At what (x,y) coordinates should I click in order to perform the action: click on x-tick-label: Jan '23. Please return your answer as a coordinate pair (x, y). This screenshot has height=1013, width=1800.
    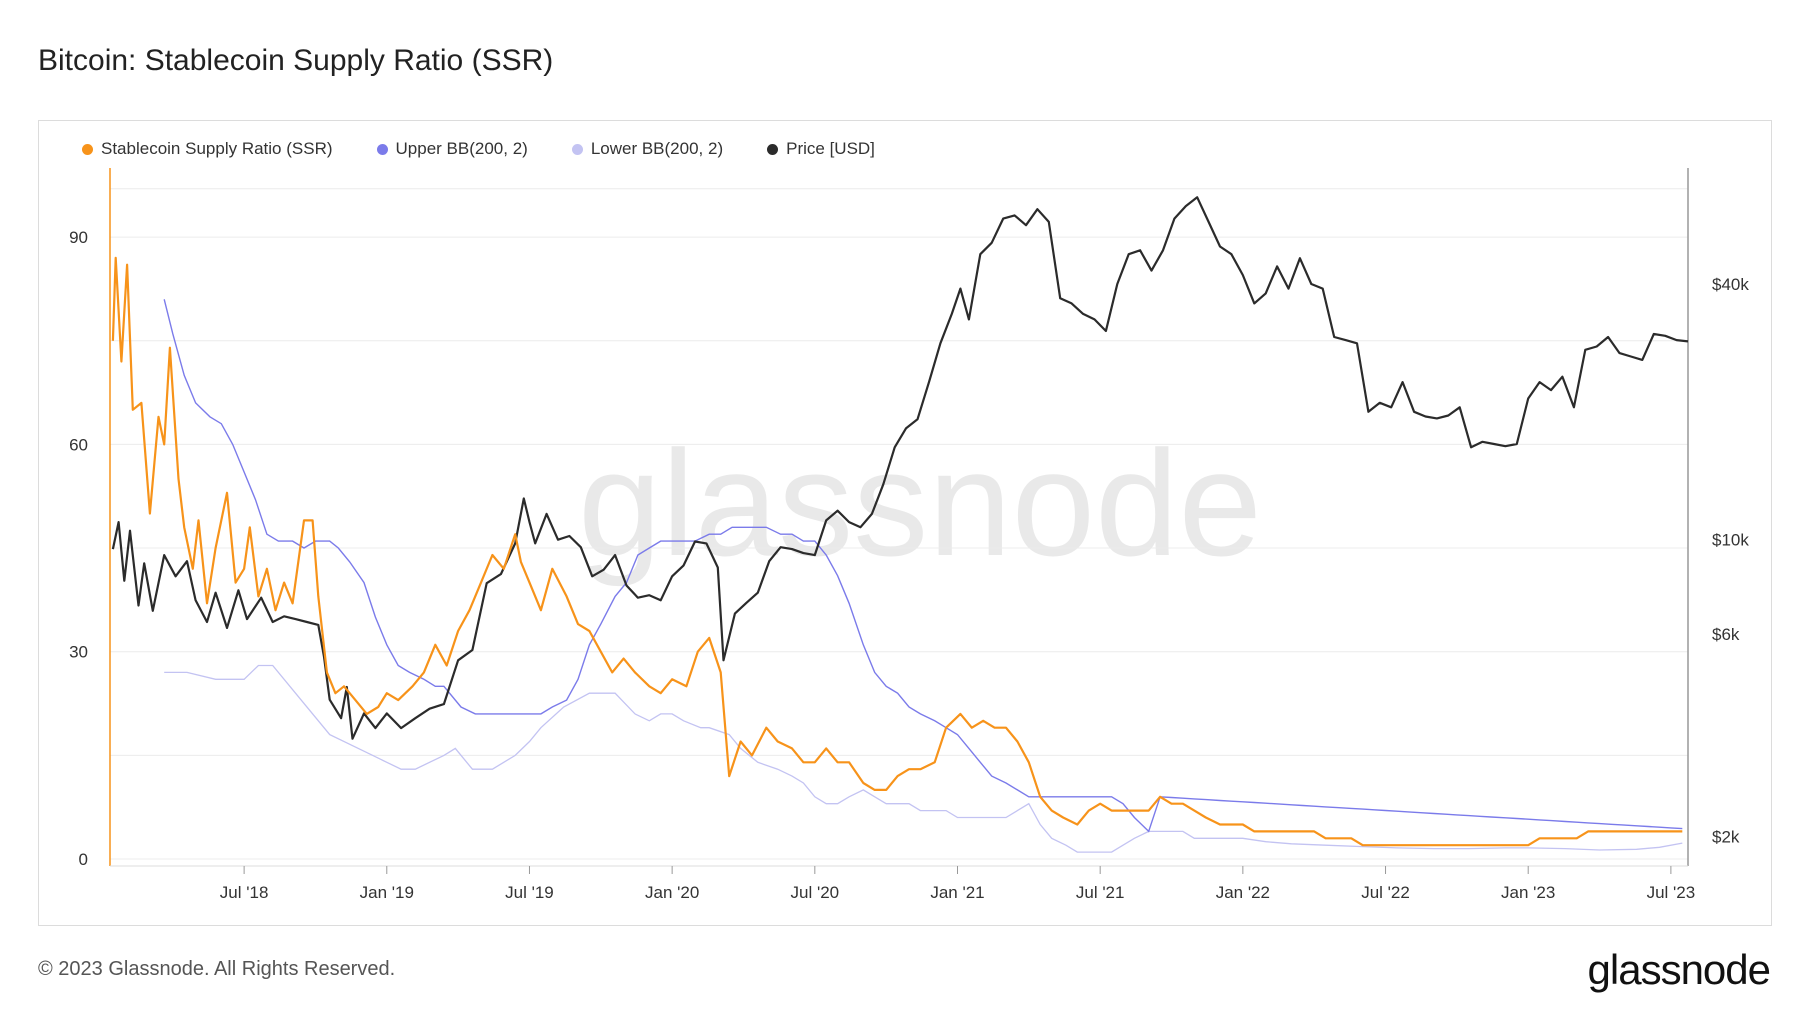
    Looking at the image, I should click on (1528, 892).